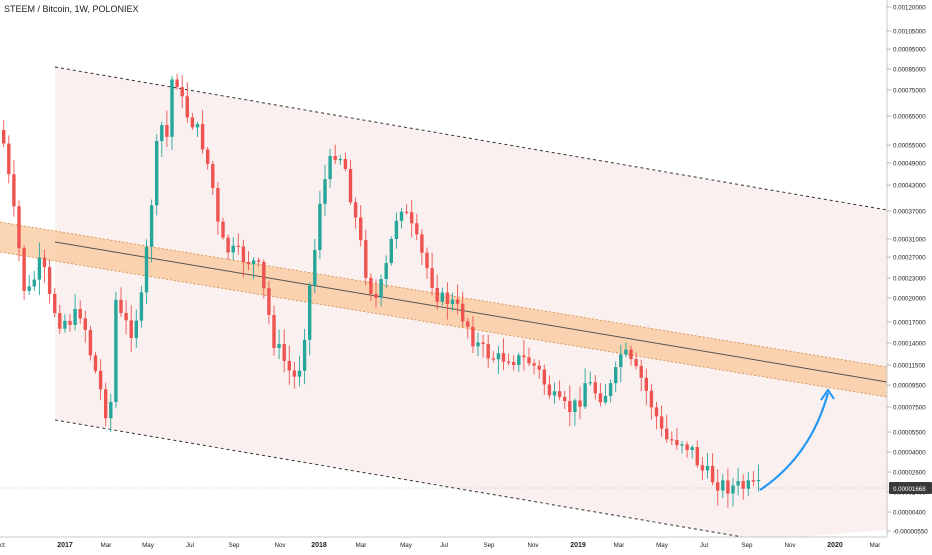  Describe the element at coordinates (65, 545) in the screenshot. I see `x-tick-label: 2017` at that location.